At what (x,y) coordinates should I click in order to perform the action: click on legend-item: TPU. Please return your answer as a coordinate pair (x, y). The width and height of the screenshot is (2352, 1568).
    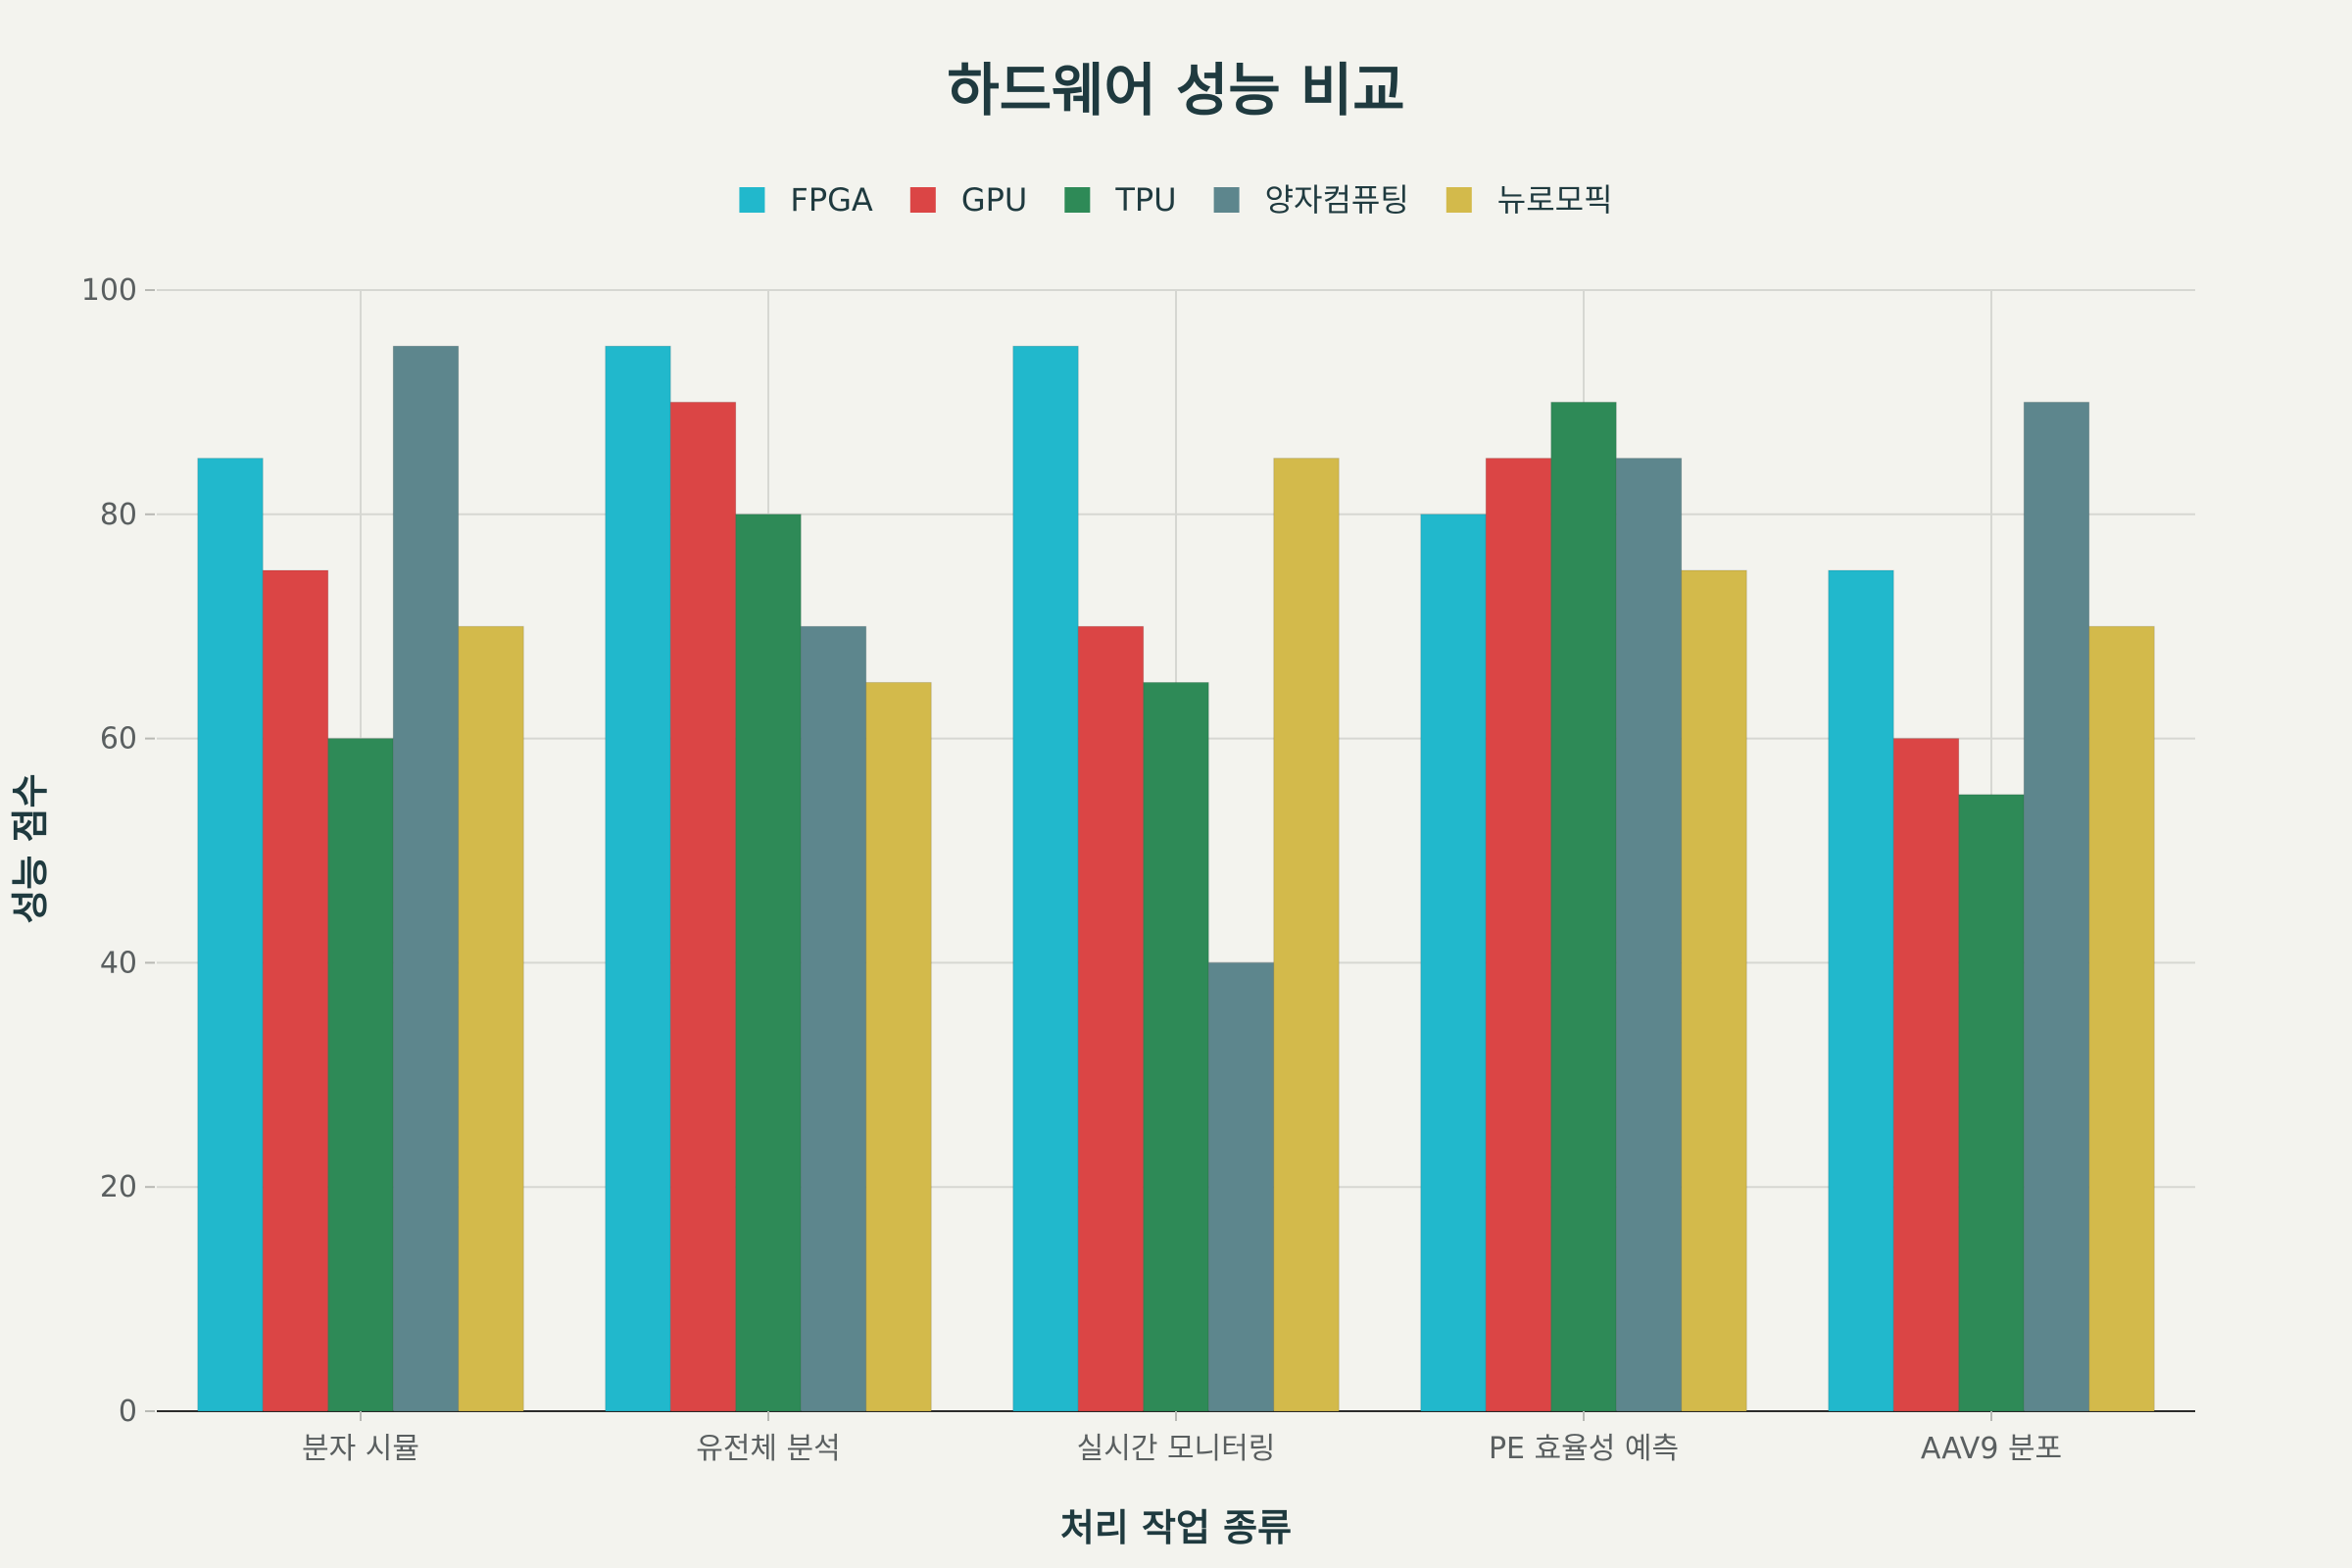
    Looking at the image, I should click on (1120, 200).